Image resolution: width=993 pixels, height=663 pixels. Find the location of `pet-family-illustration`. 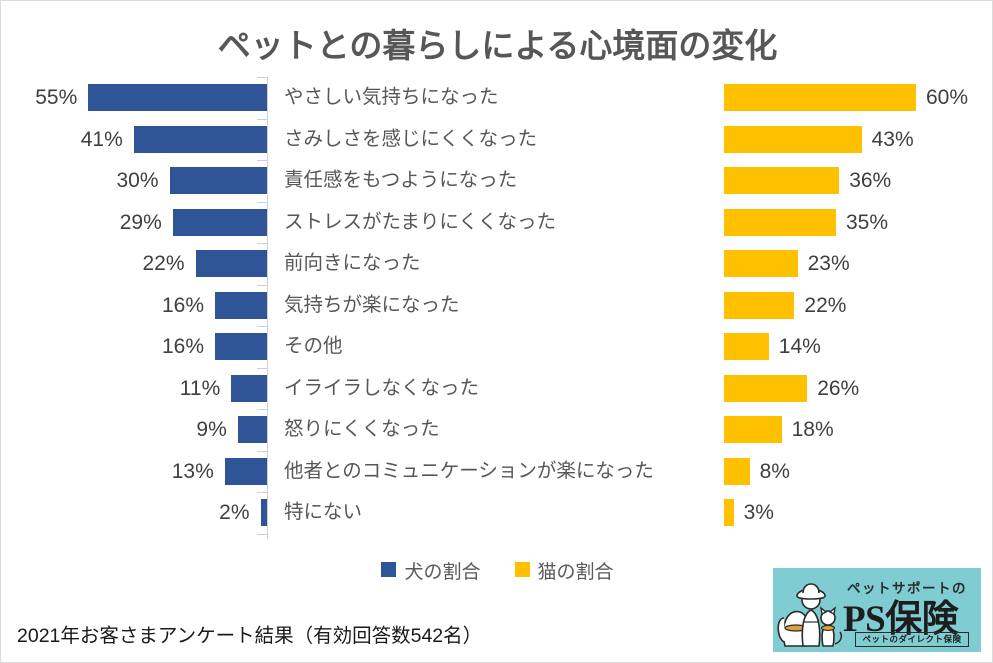

pet-family-illustration is located at coordinates (810, 615).